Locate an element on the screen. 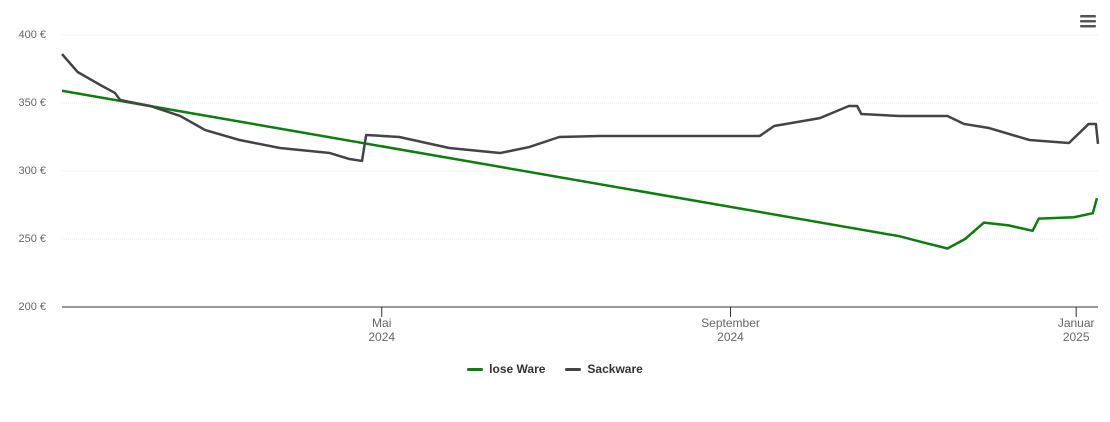 The image size is (1110, 422). legend-label: lose Ware is located at coordinates (517, 369).